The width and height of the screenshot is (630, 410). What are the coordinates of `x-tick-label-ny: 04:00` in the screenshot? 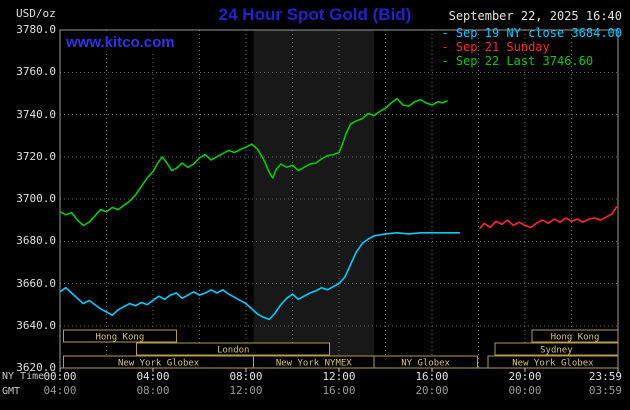 It's located at (153, 376).